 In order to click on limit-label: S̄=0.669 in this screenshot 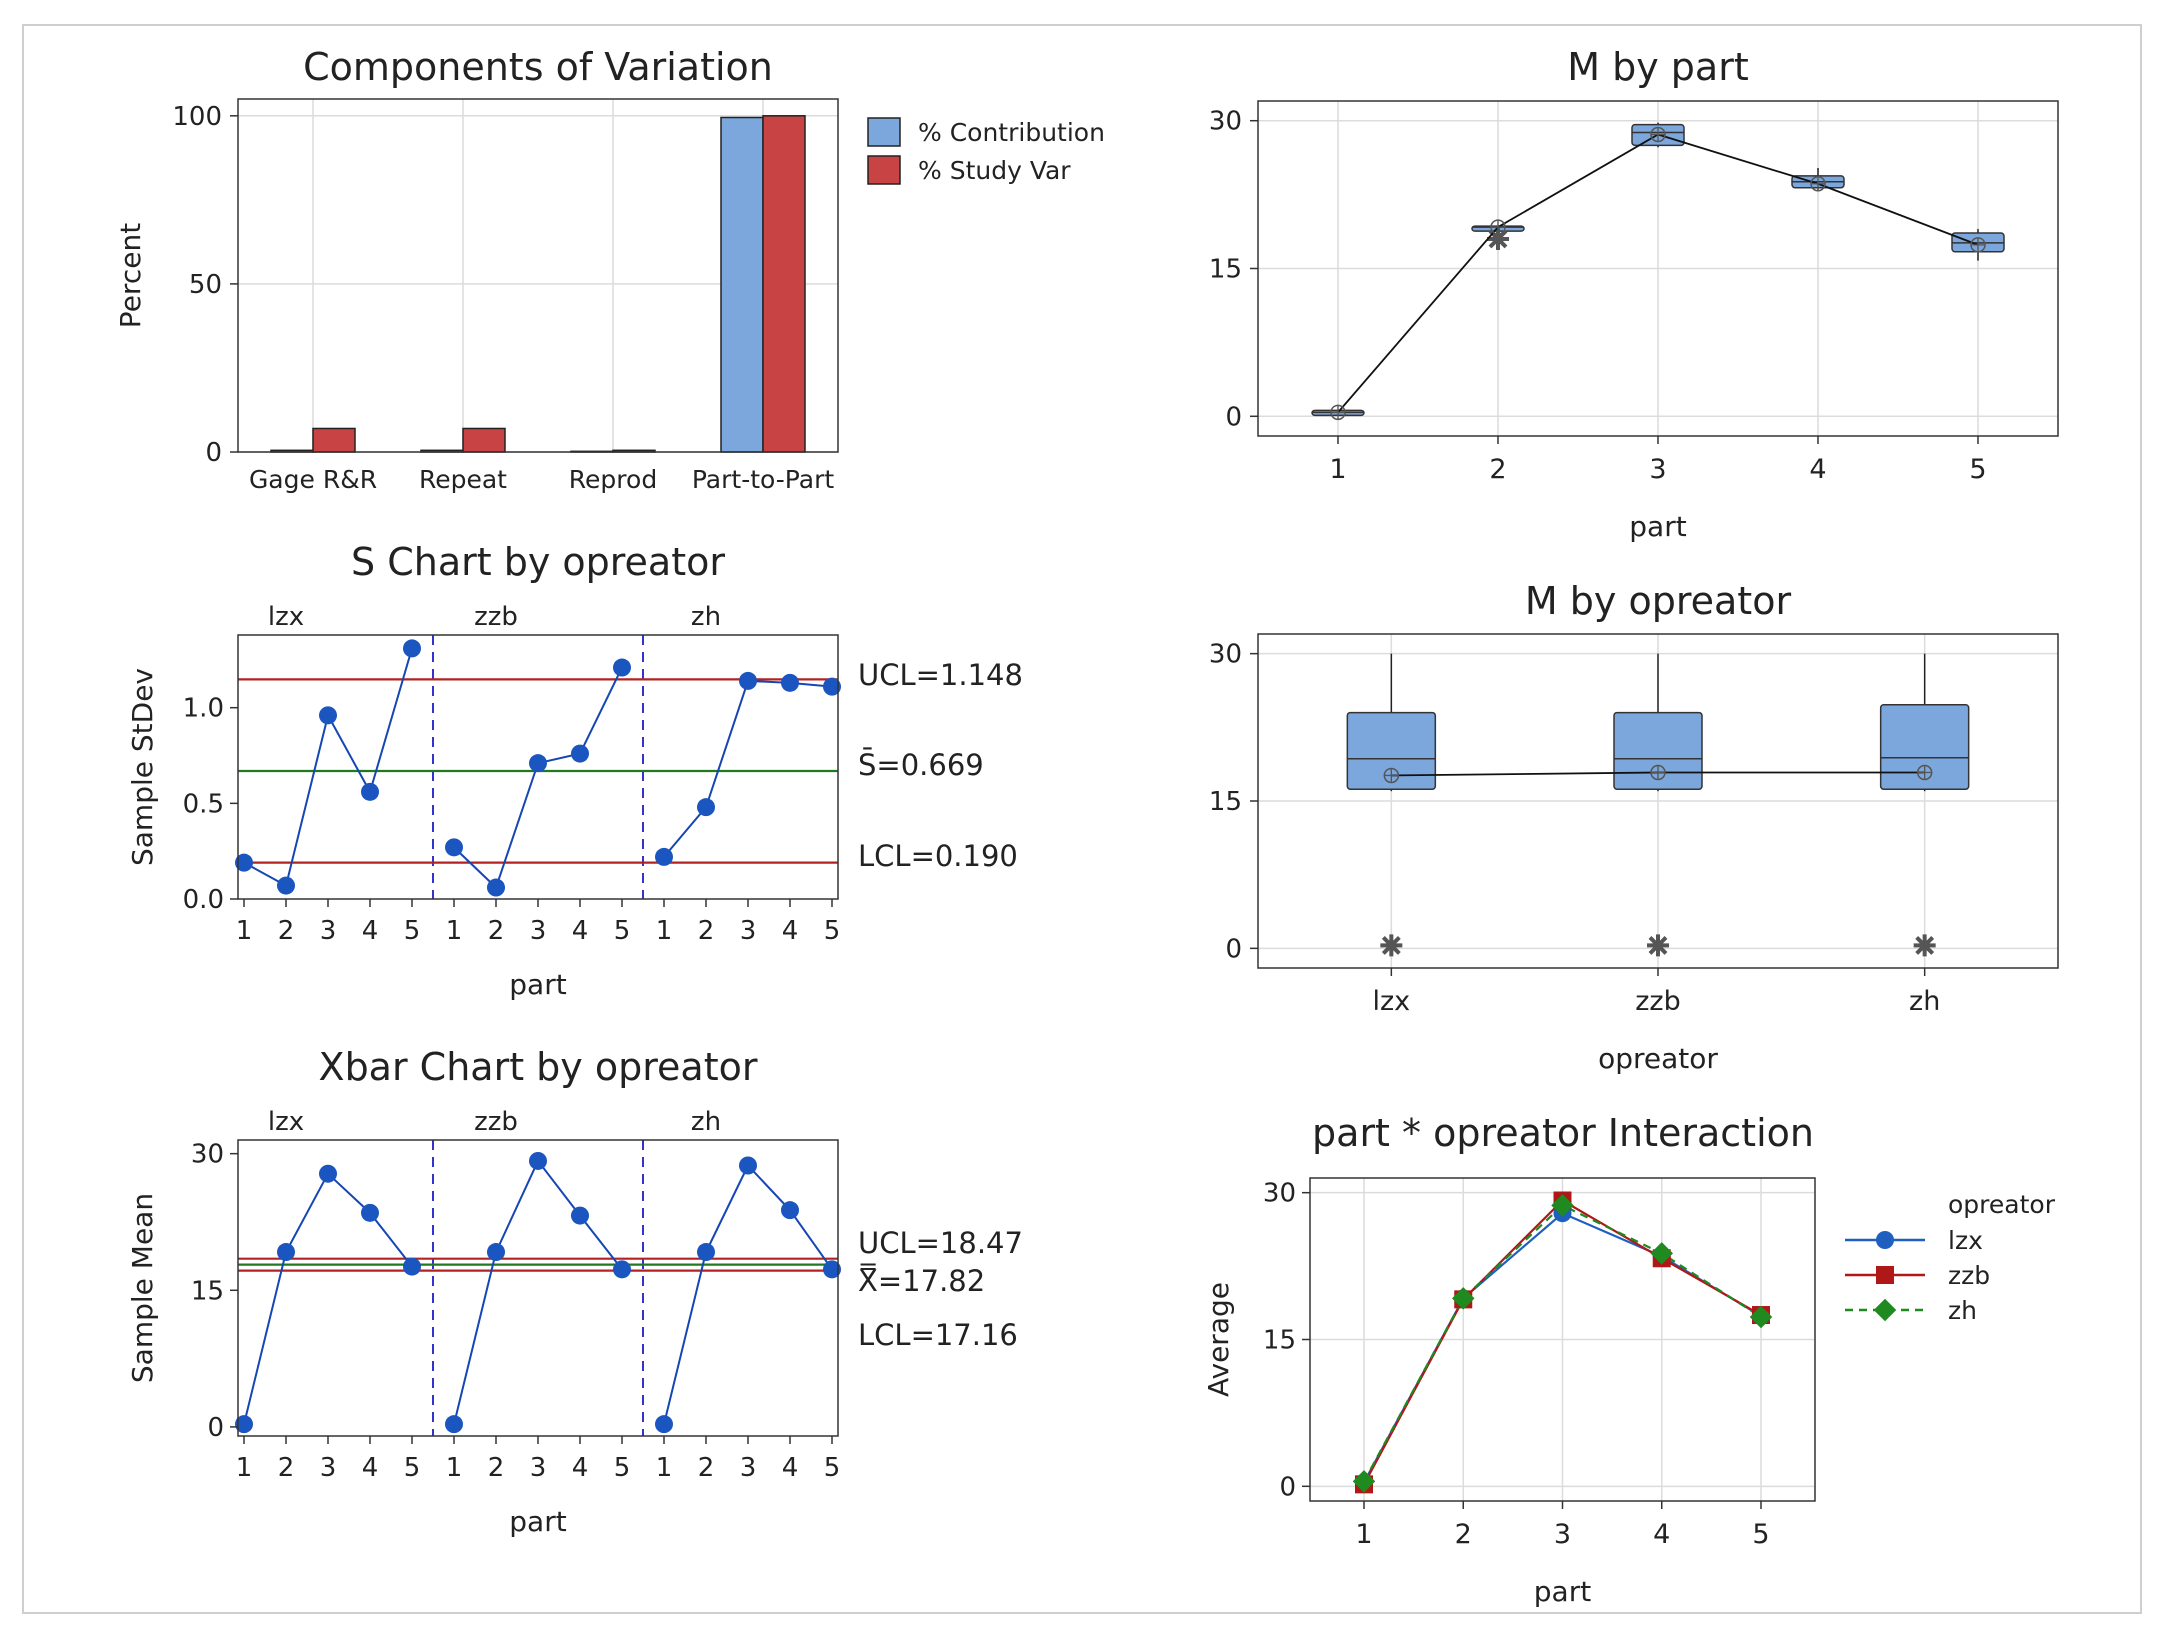, I will do `click(921, 765)`.